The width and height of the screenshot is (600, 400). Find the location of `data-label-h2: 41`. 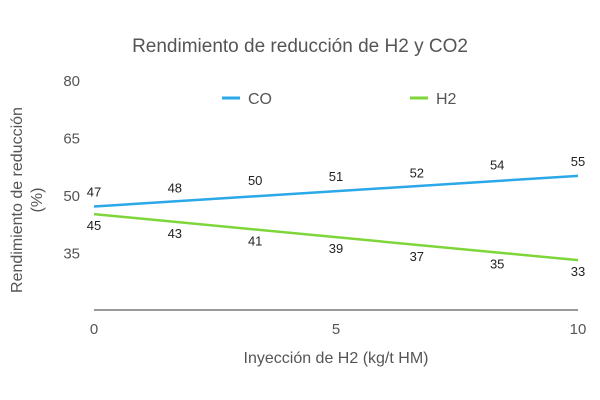

data-label-h2: 41 is located at coordinates (255, 241).